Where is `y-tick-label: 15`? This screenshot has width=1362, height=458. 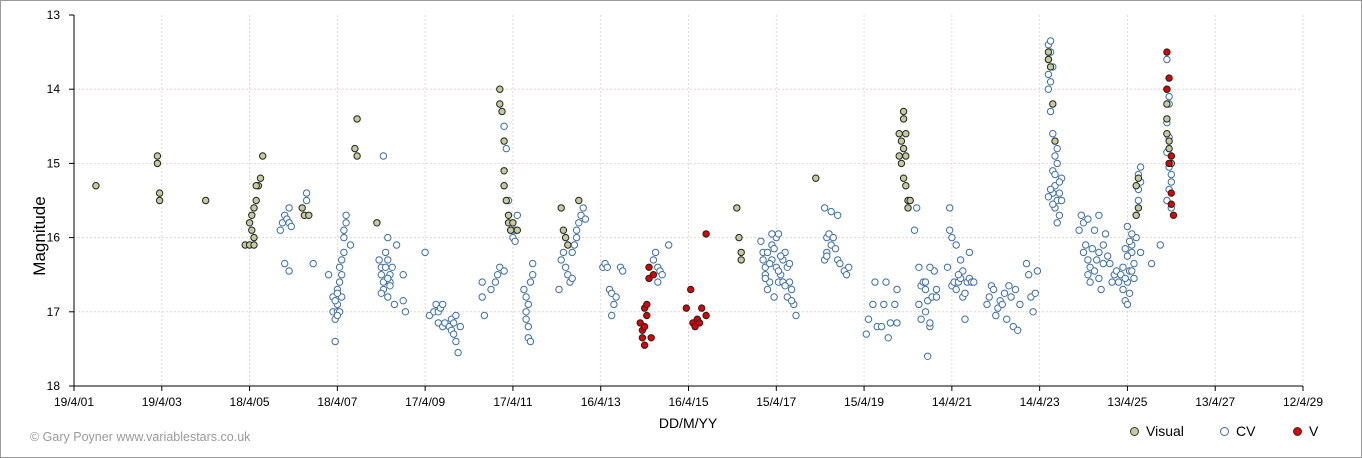
y-tick-label: 15 is located at coordinates (54, 163).